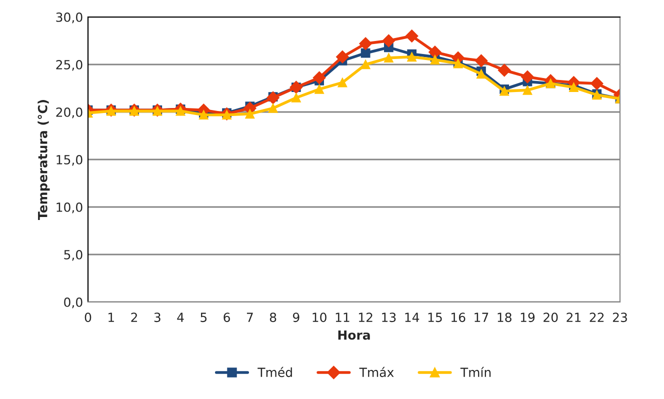  I want to click on x-tick-label: 6, so click(227, 317).